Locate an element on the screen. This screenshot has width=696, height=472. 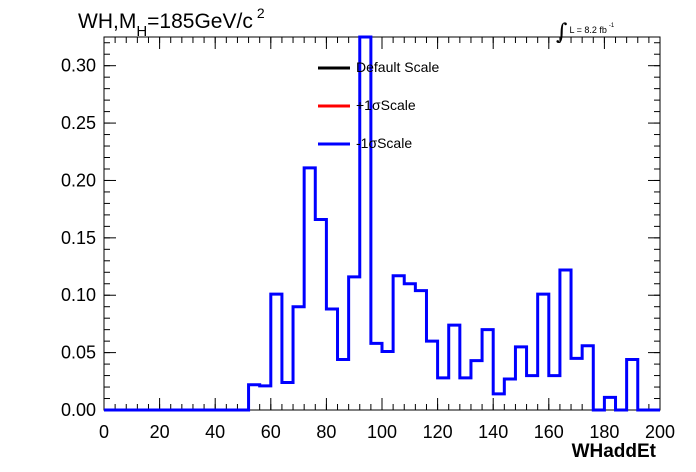
x-tick-label: 140 is located at coordinates (493, 432).